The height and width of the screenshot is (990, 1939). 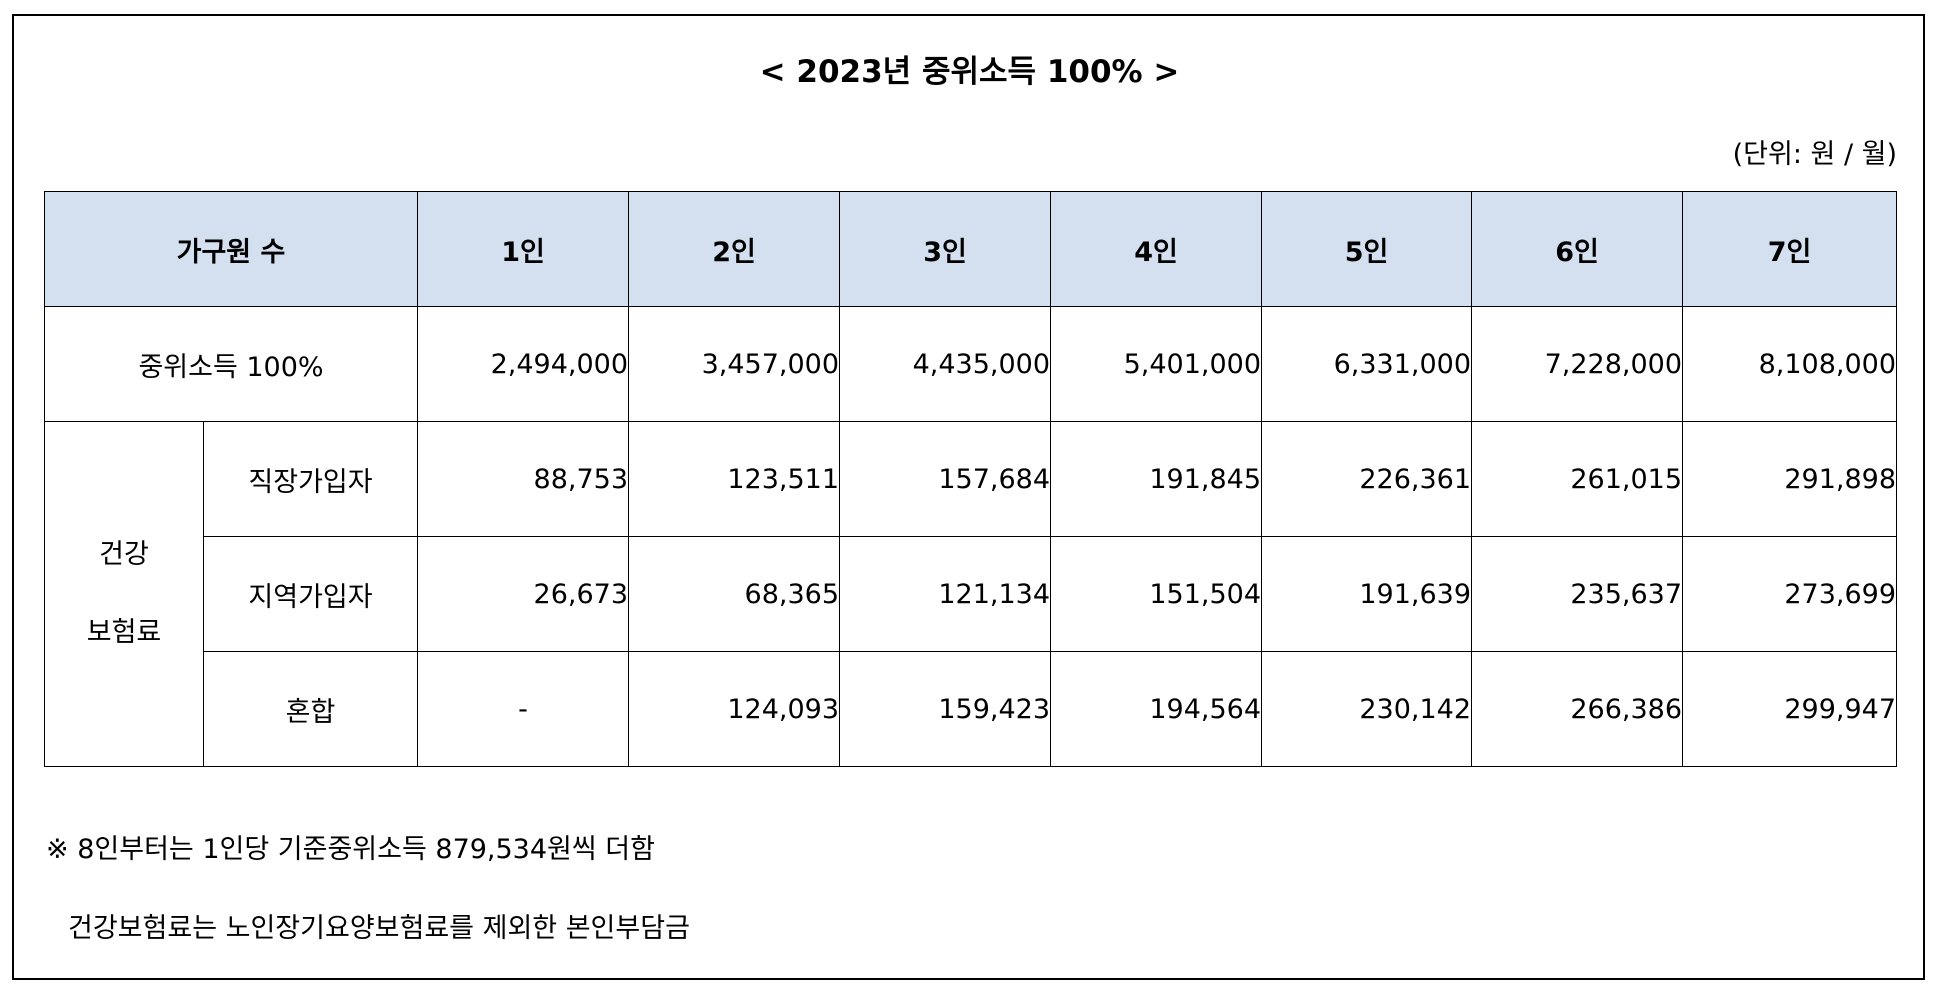 What do you see at coordinates (1790, 709) in the screenshot?
I see `table-cell: 299,947` at bounding box center [1790, 709].